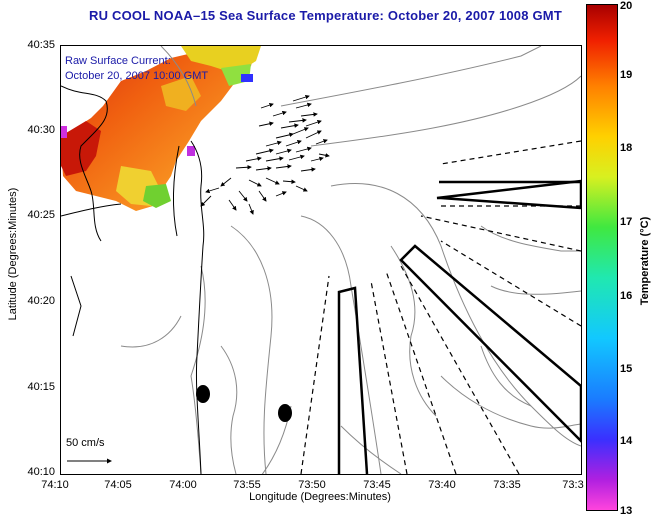 The width and height of the screenshot is (651, 518). I want to click on x-tick-label: 74:05, so click(118, 485).